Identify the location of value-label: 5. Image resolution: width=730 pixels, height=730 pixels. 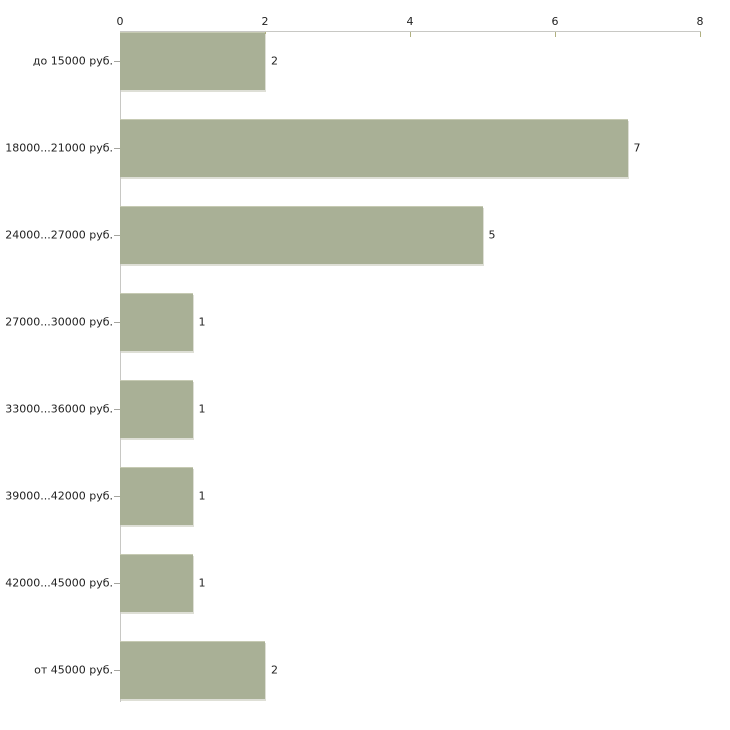
(492, 235).